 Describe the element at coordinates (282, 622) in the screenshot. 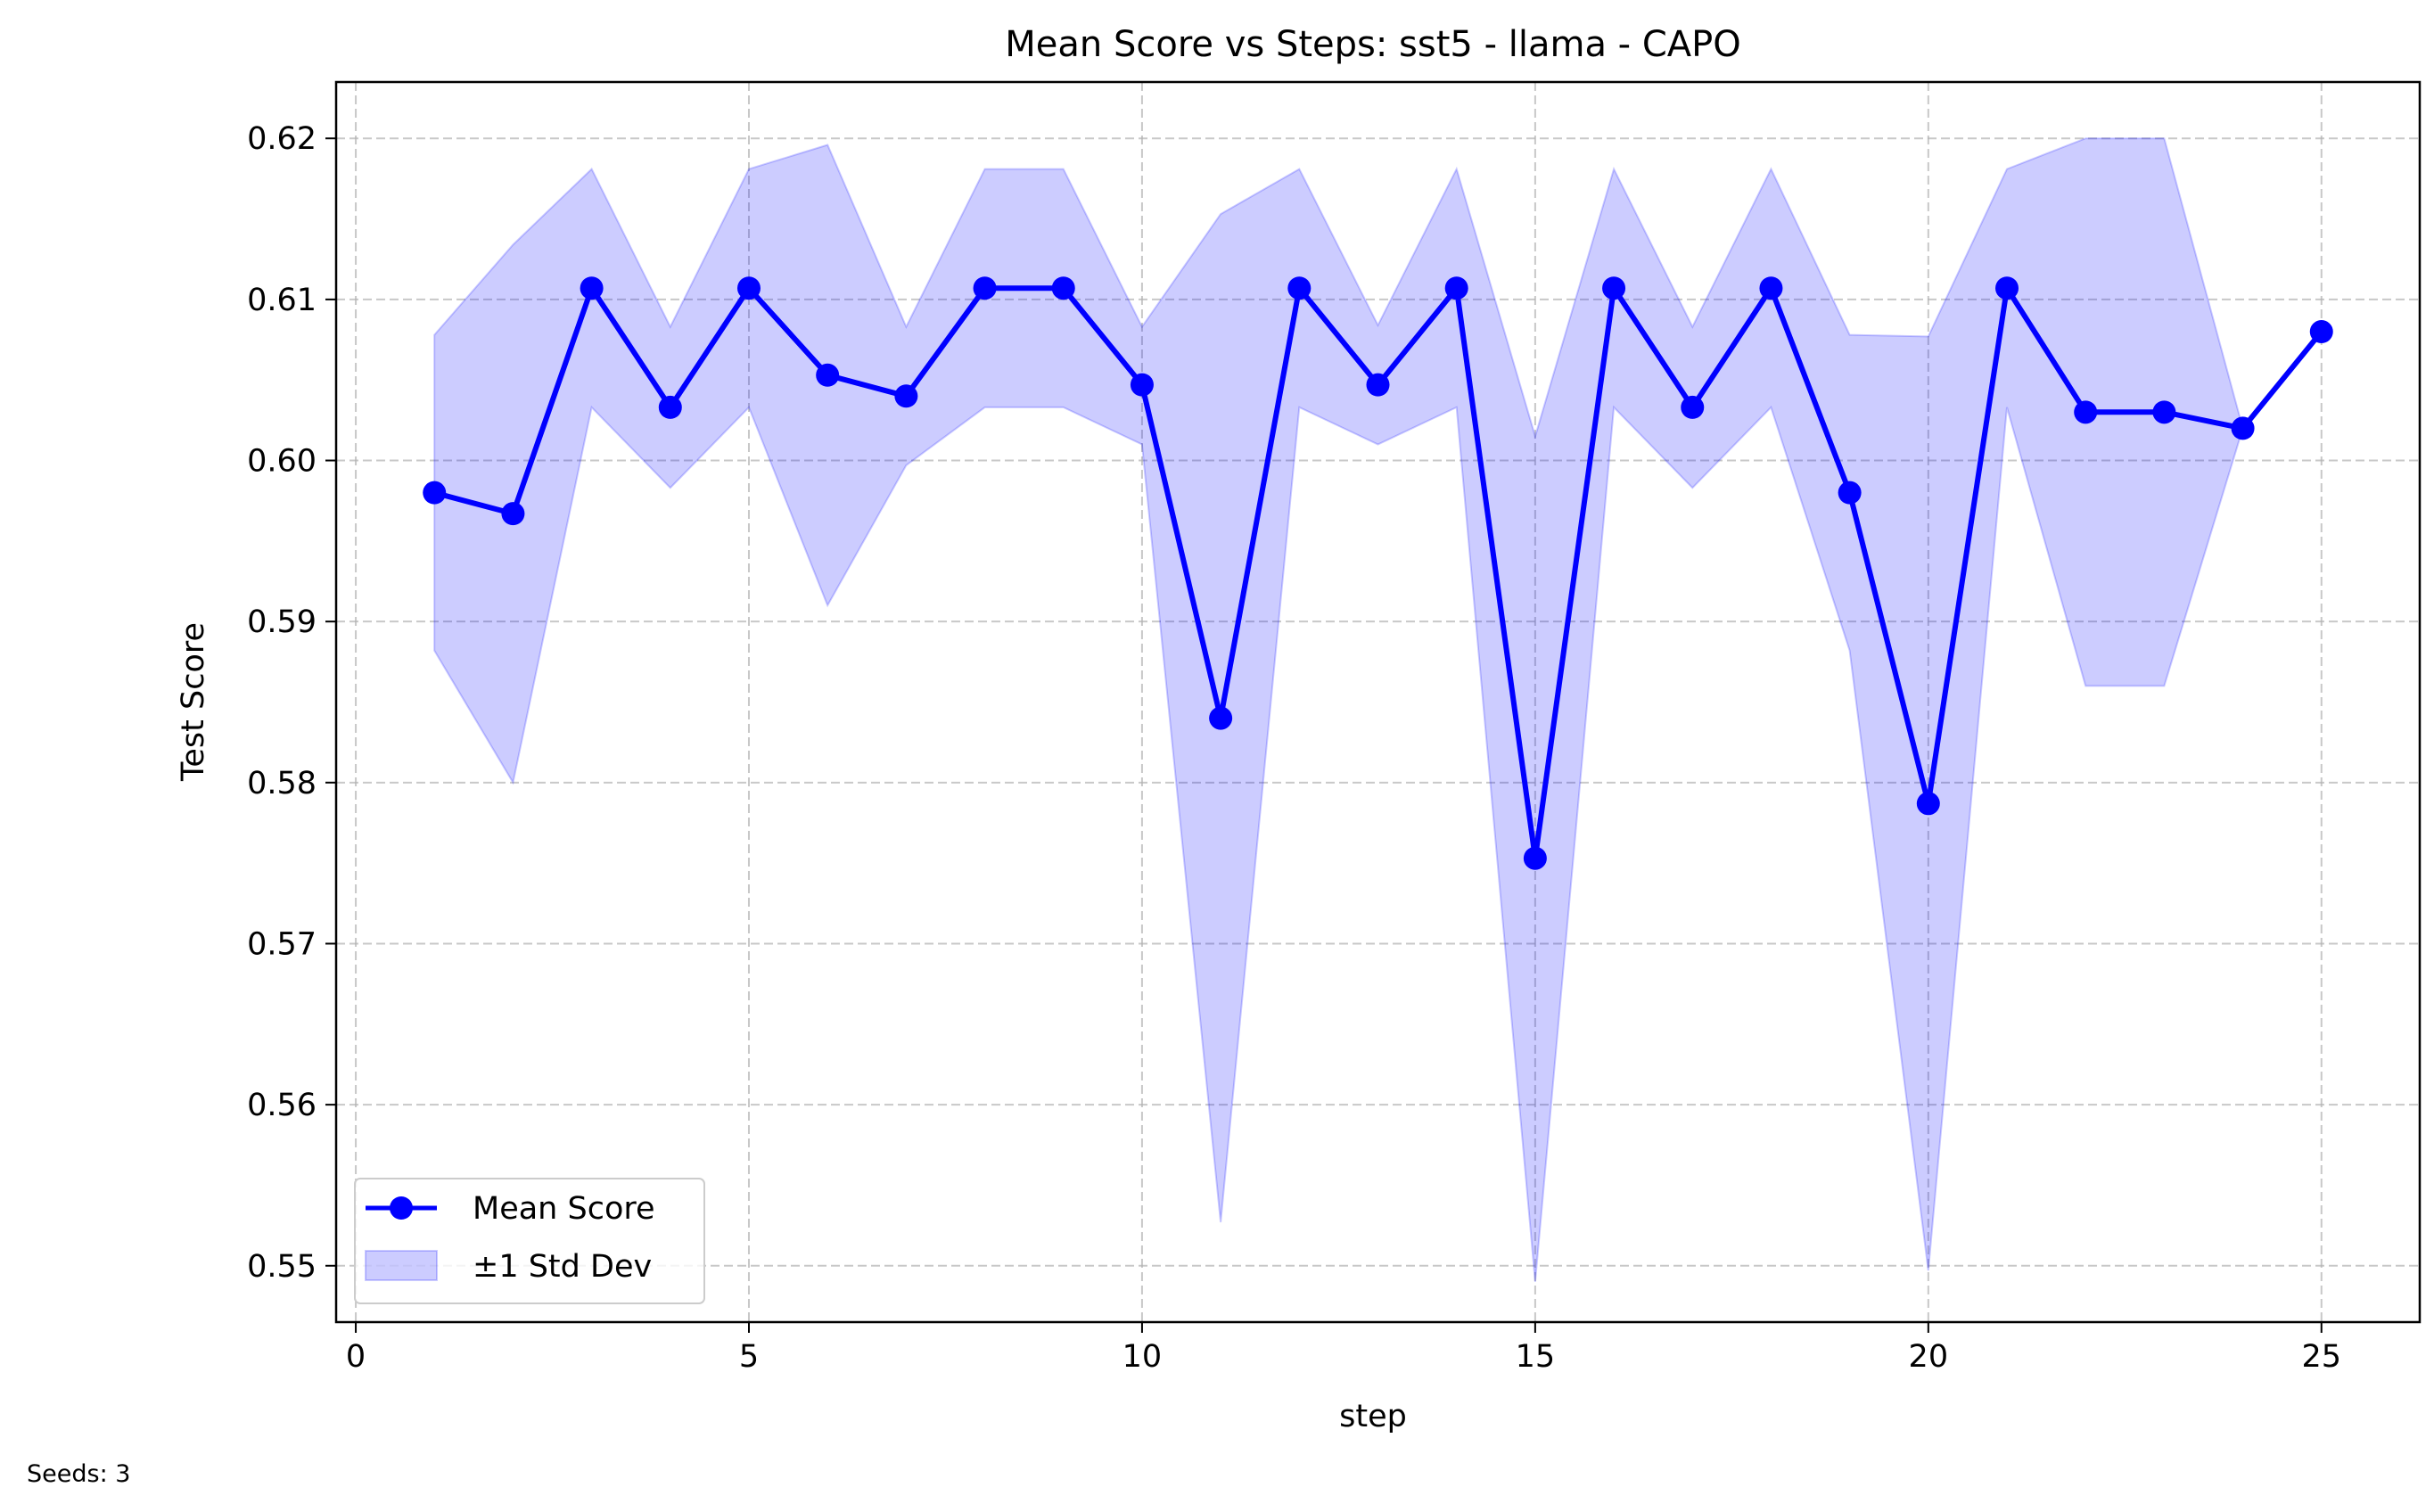

I see `y-tick-label: 0.59` at that location.